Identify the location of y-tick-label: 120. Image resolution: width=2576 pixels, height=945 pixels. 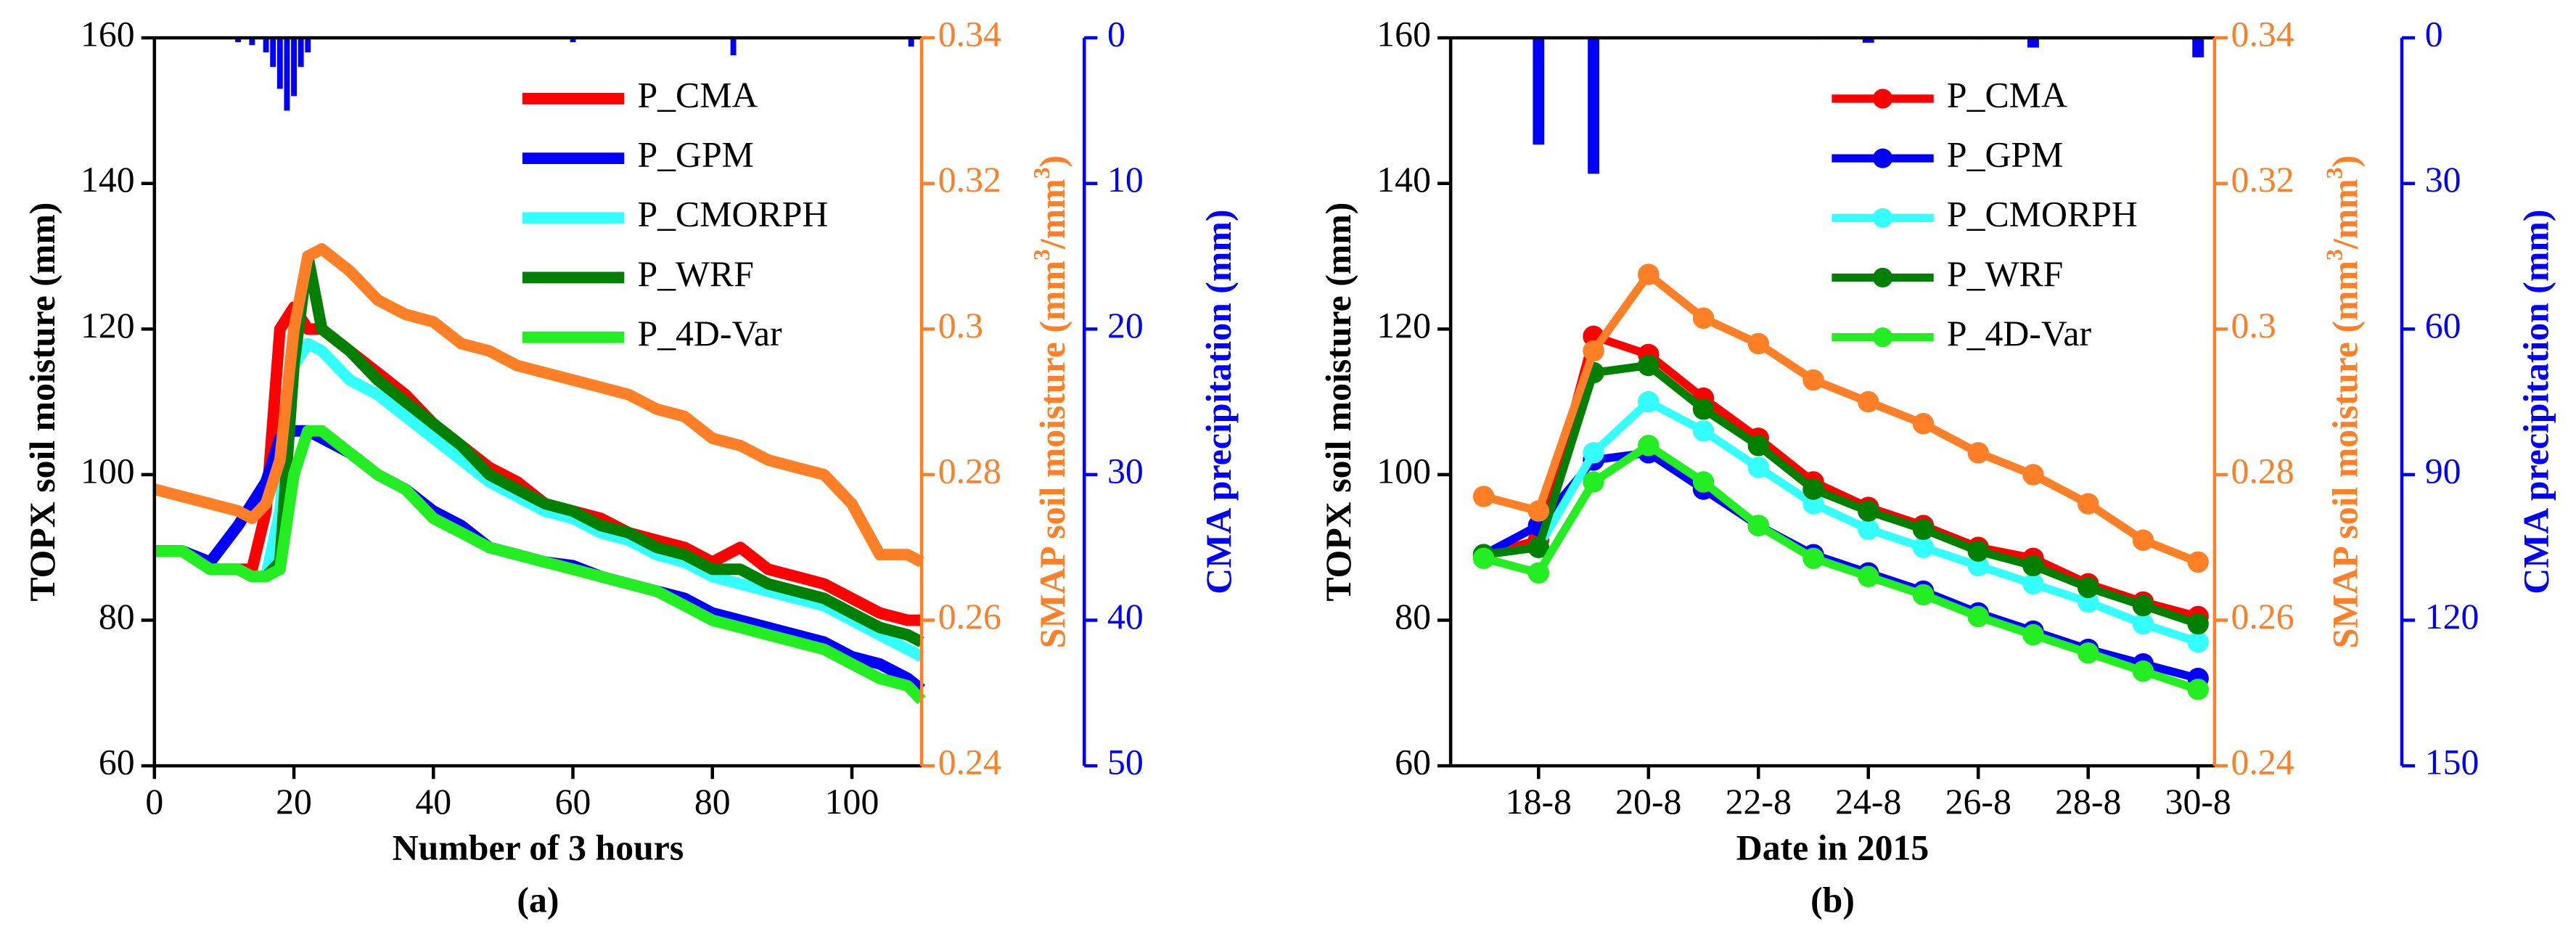
(1404, 325).